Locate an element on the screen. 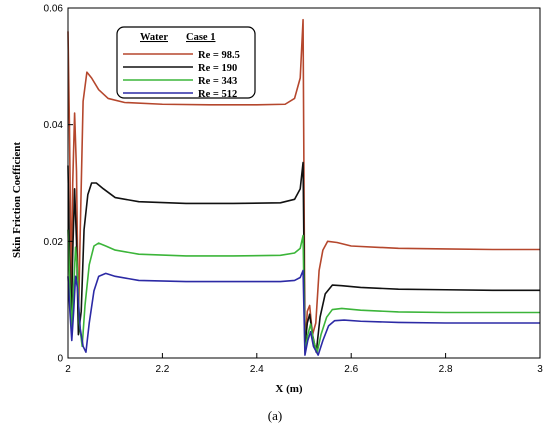  y-axis-label: Skin Friction Coefficient is located at coordinates (17, 200).